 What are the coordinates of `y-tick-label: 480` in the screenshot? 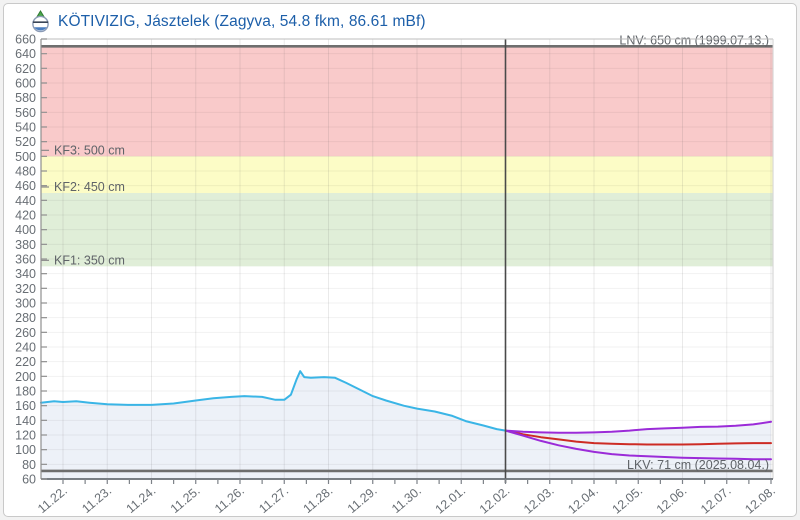 It's located at (25, 172).